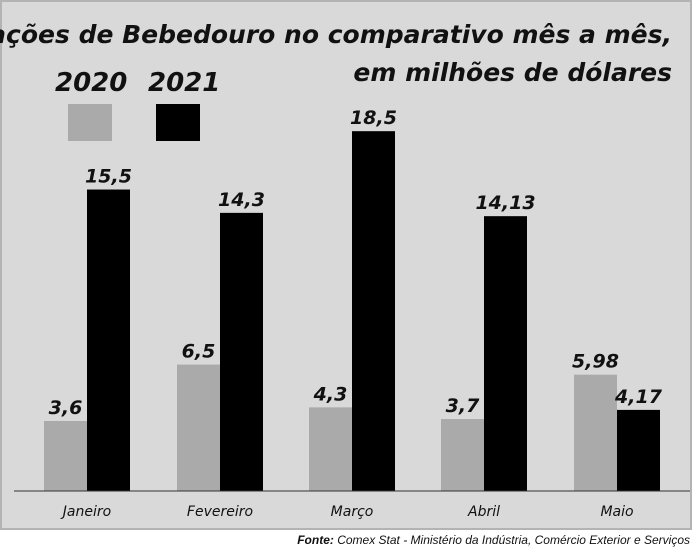  Describe the element at coordinates (108, 177) in the screenshot. I see `value-label-2021-janeiro: 15,5` at that location.